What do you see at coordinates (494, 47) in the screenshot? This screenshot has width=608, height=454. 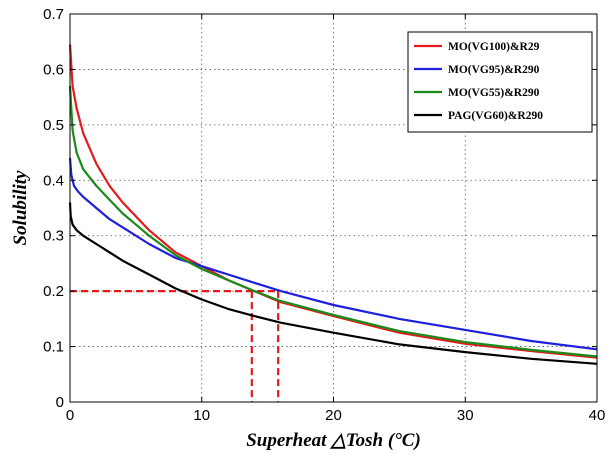 I see `legend-label: MO(VG100)&R29` at bounding box center [494, 47].